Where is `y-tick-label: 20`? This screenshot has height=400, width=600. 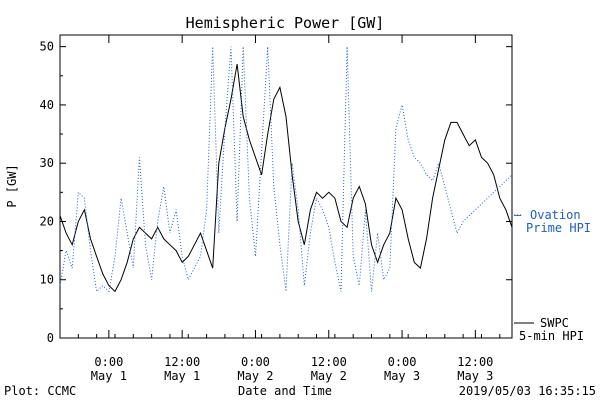
y-tick-label: 20 is located at coordinates (47, 221).